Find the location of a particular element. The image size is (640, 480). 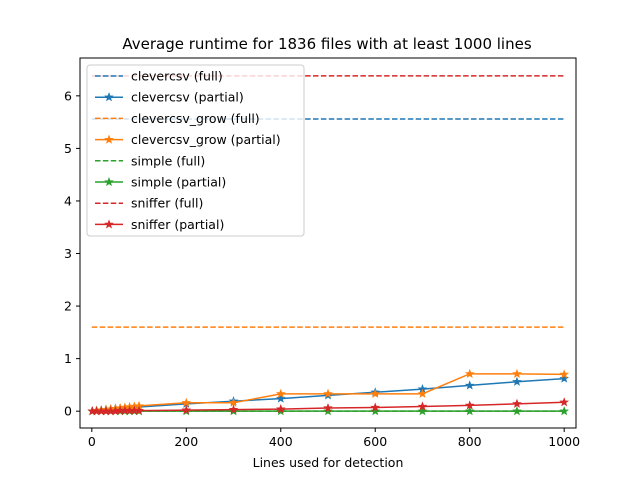

x-tick-label: 1000 is located at coordinates (564, 441).